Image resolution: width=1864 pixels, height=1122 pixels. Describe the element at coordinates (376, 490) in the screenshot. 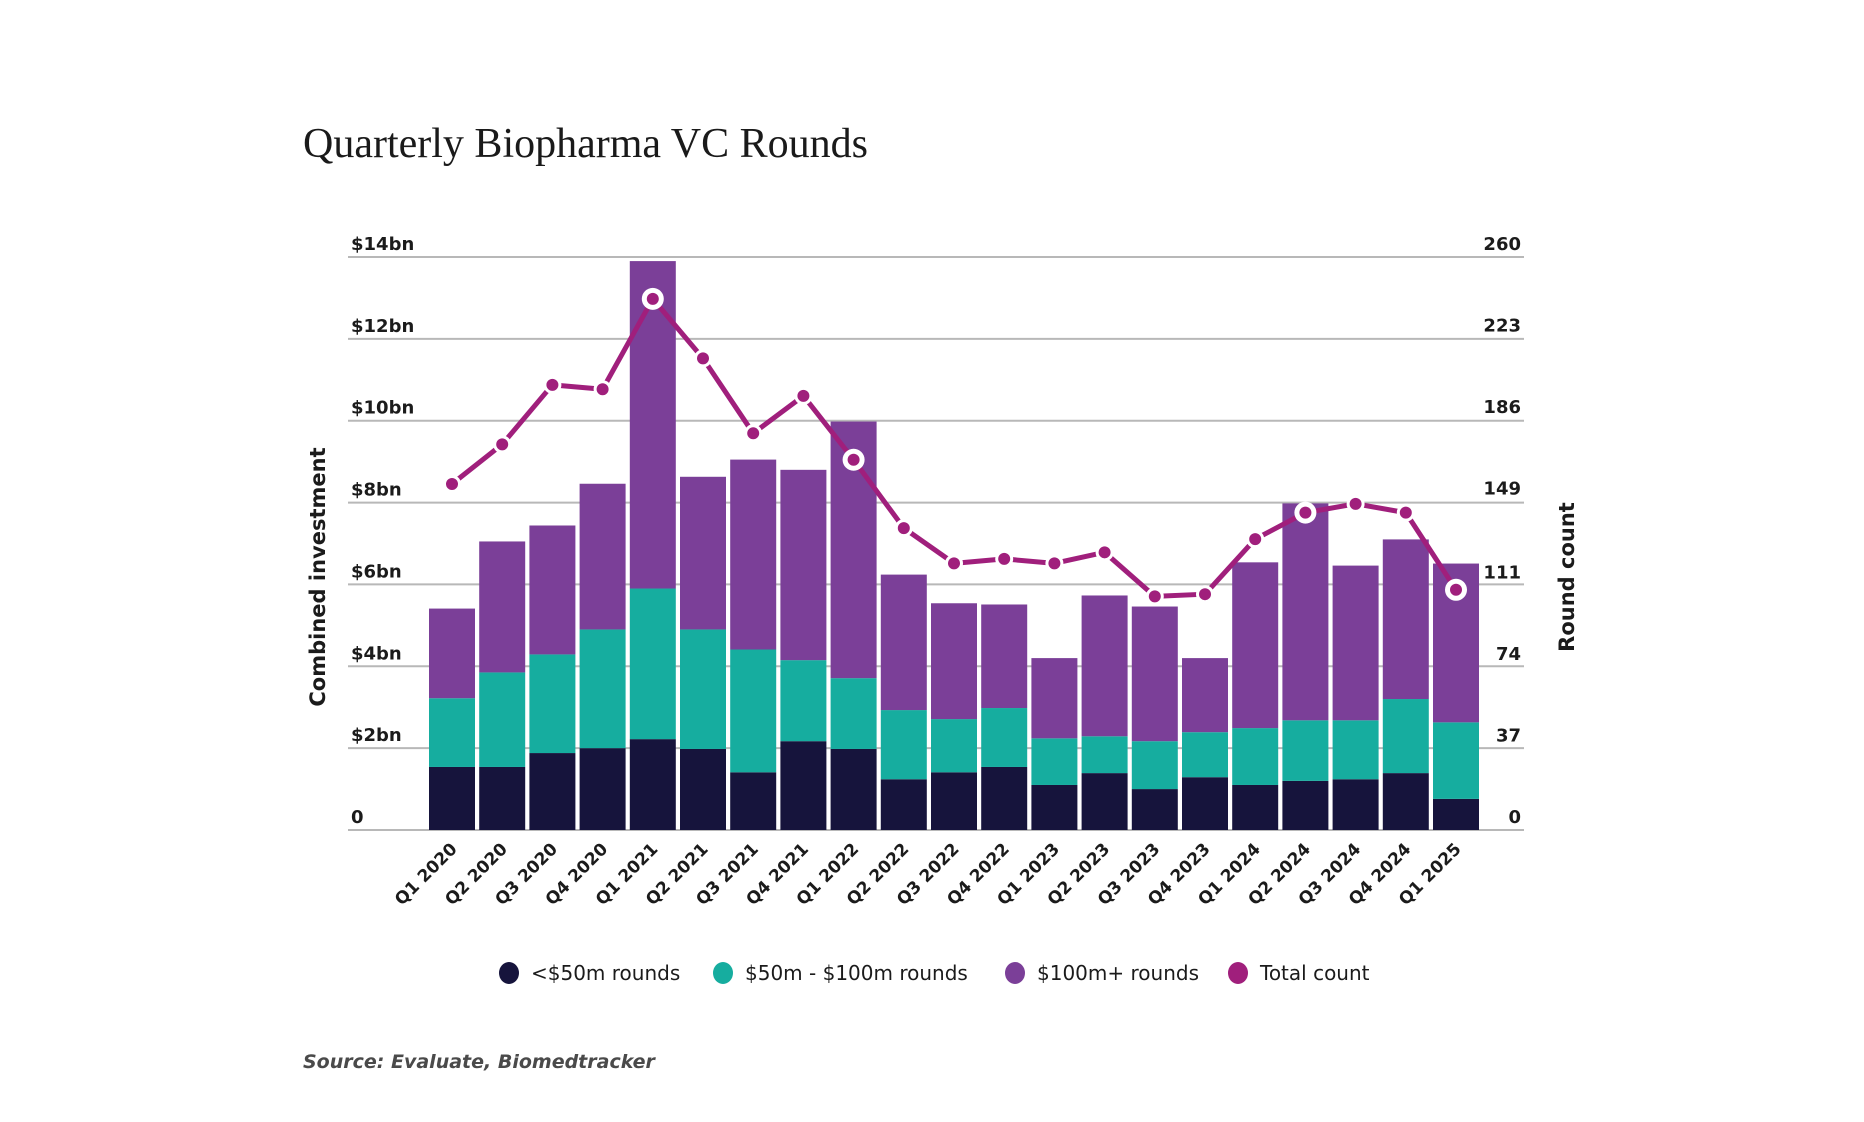

I see `y-tick-label: $8bn` at that location.